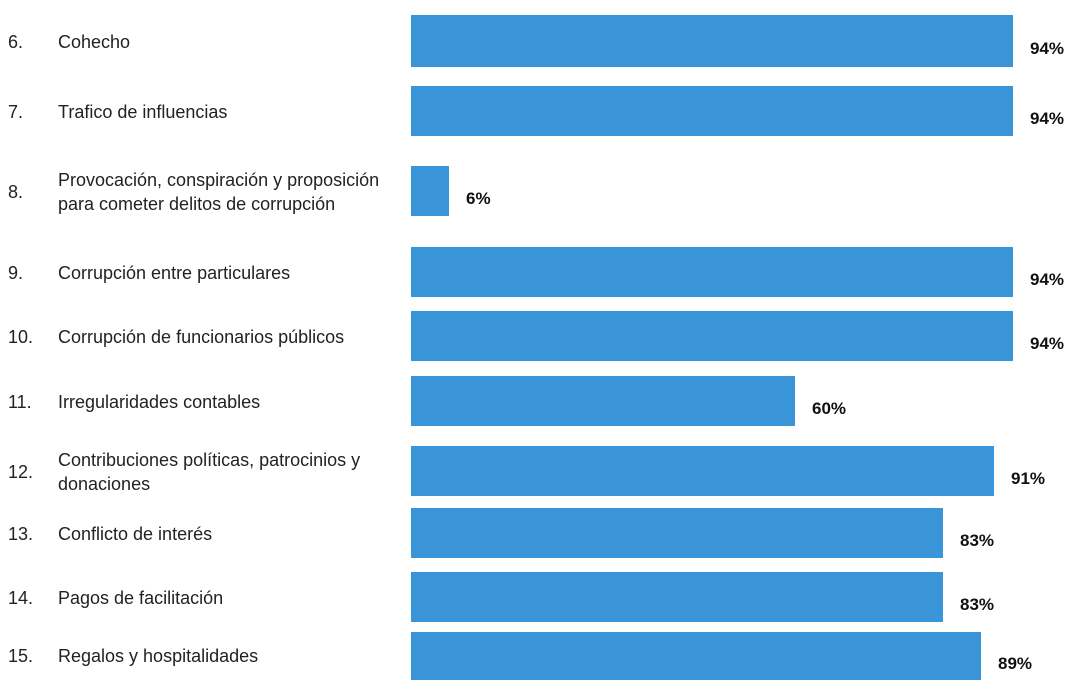  What do you see at coordinates (16, 111) in the screenshot?
I see `category-number: 7.` at bounding box center [16, 111].